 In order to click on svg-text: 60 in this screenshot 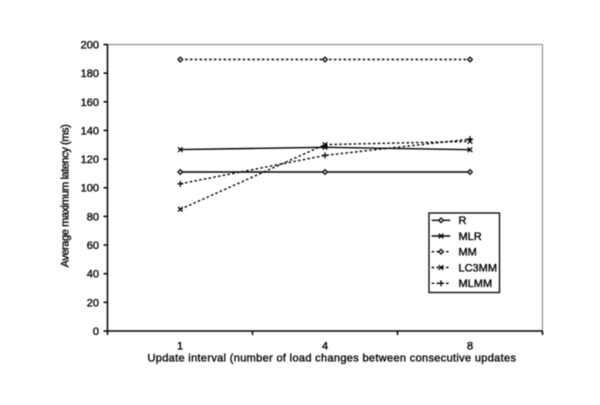, I will do `click(93, 246)`.